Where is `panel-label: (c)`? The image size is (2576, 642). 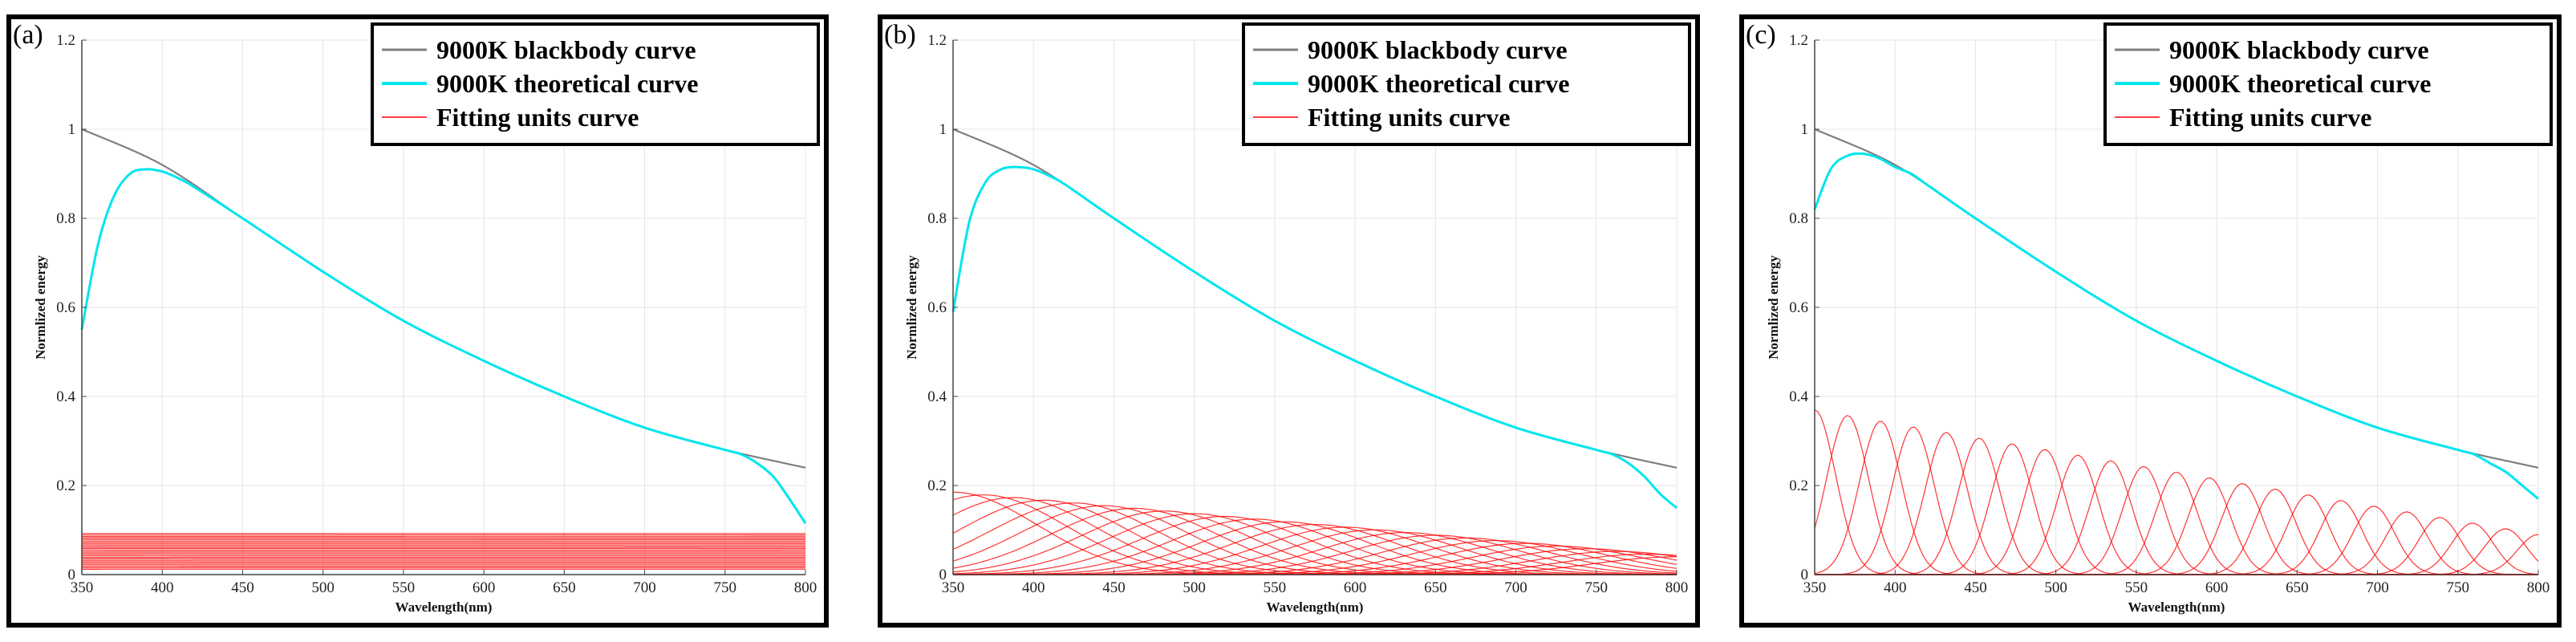
panel-label: (c) is located at coordinates (1761, 35).